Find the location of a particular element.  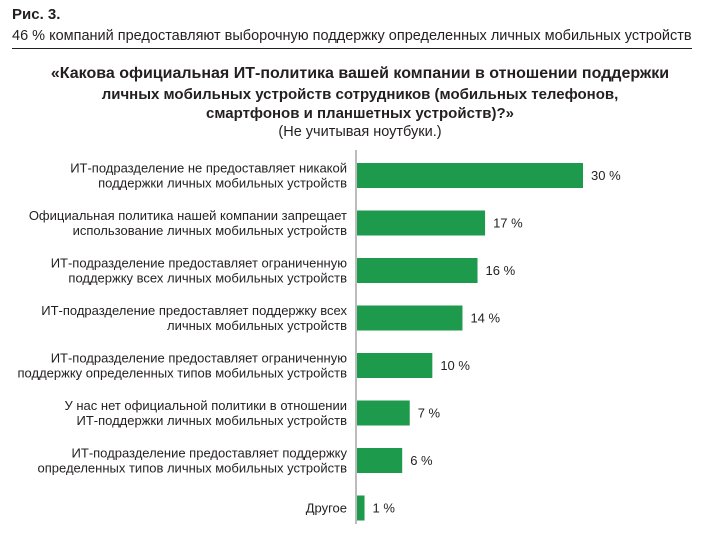

header-divider is located at coordinates (352, 48).